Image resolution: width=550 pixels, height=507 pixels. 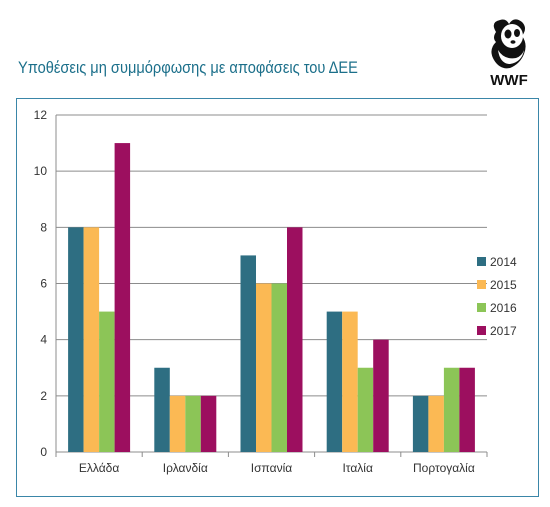 I want to click on y-tick-label: 12, so click(x=41, y=115).